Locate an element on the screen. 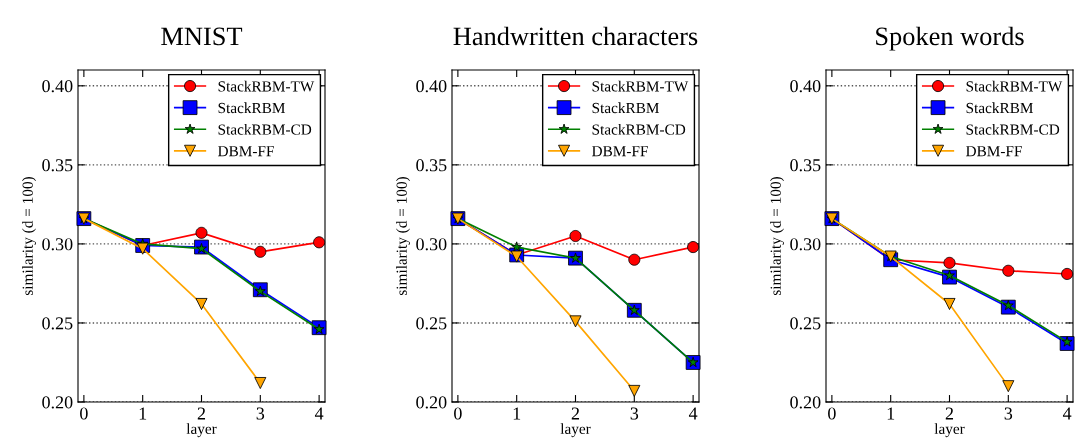 The image size is (1075, 446). chart-title: Spoken words is located at coordinates (950, 38).